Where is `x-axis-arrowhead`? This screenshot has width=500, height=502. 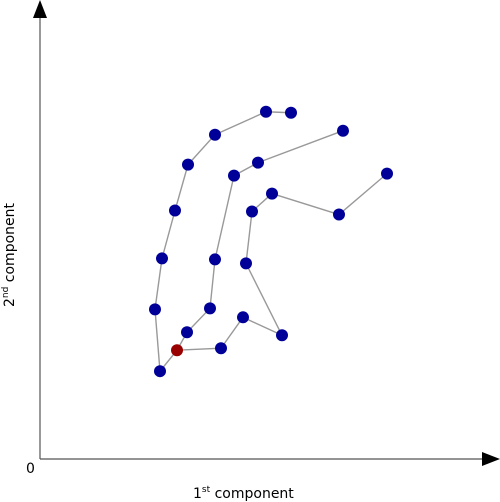
x-axis-arrowhead is located at coordinates (491, 459).